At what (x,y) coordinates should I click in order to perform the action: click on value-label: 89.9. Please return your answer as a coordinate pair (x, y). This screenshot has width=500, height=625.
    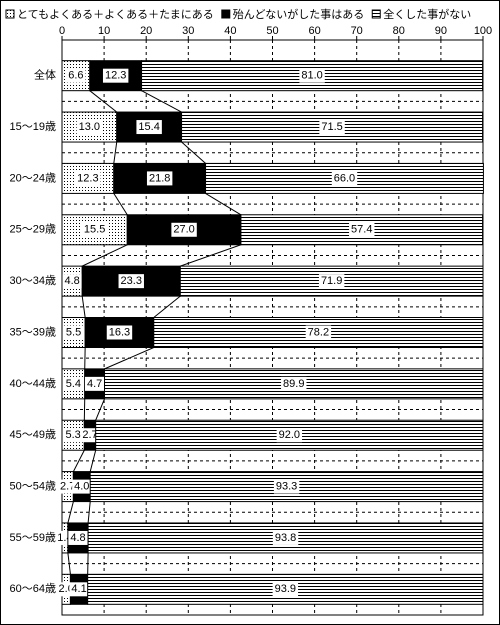
    Looking at the image, I should click on (293, 384).